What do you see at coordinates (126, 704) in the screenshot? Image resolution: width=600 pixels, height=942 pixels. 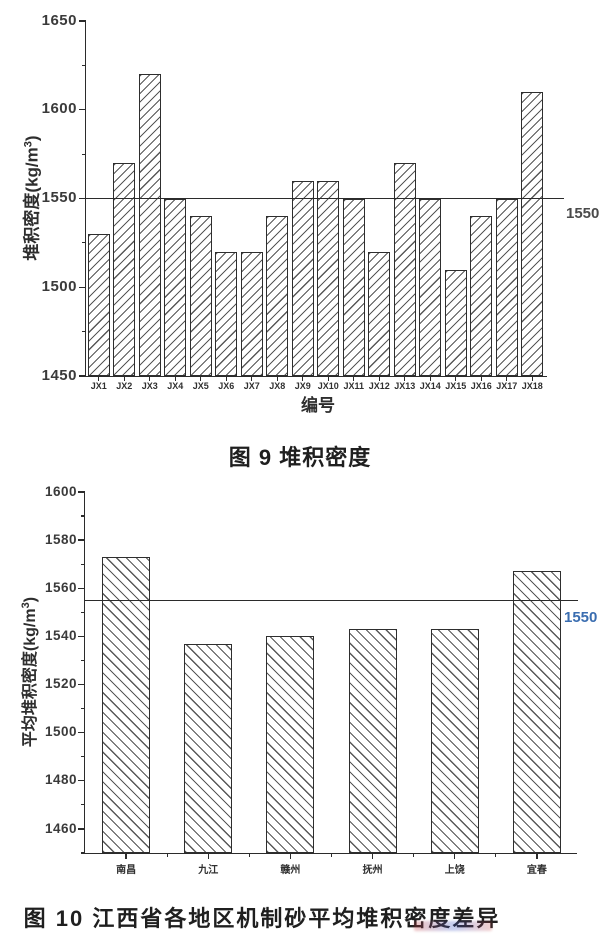 I see `bar-南昌` at bounding box center [126, 704].